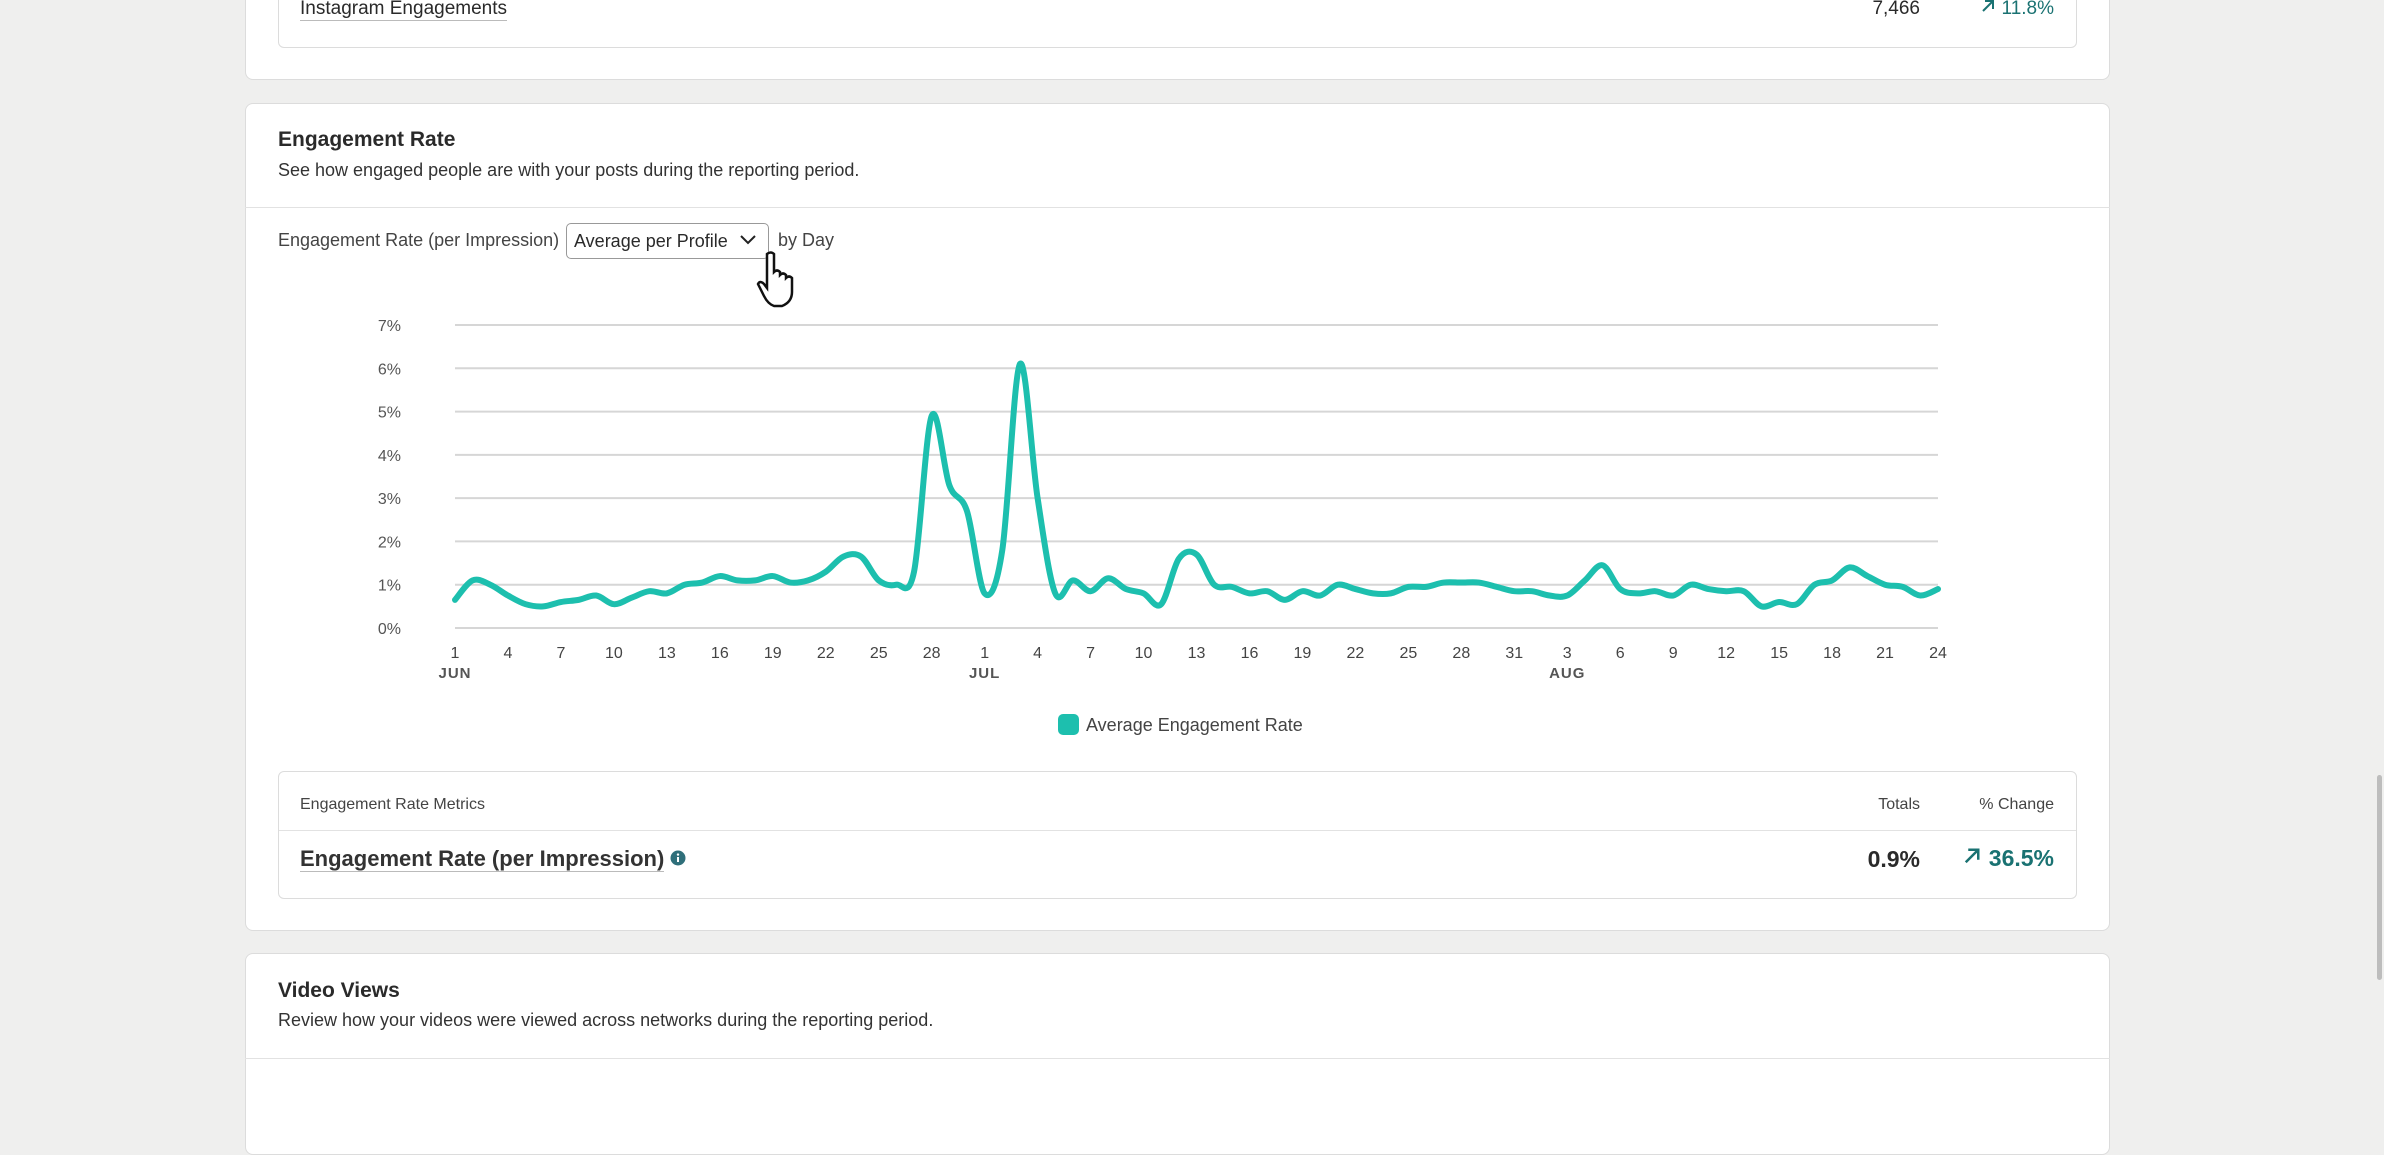 The image size is (2384, 1155). Describe the element at coordinates (775, 279) in the screenshot. I see `cursor` at that location.